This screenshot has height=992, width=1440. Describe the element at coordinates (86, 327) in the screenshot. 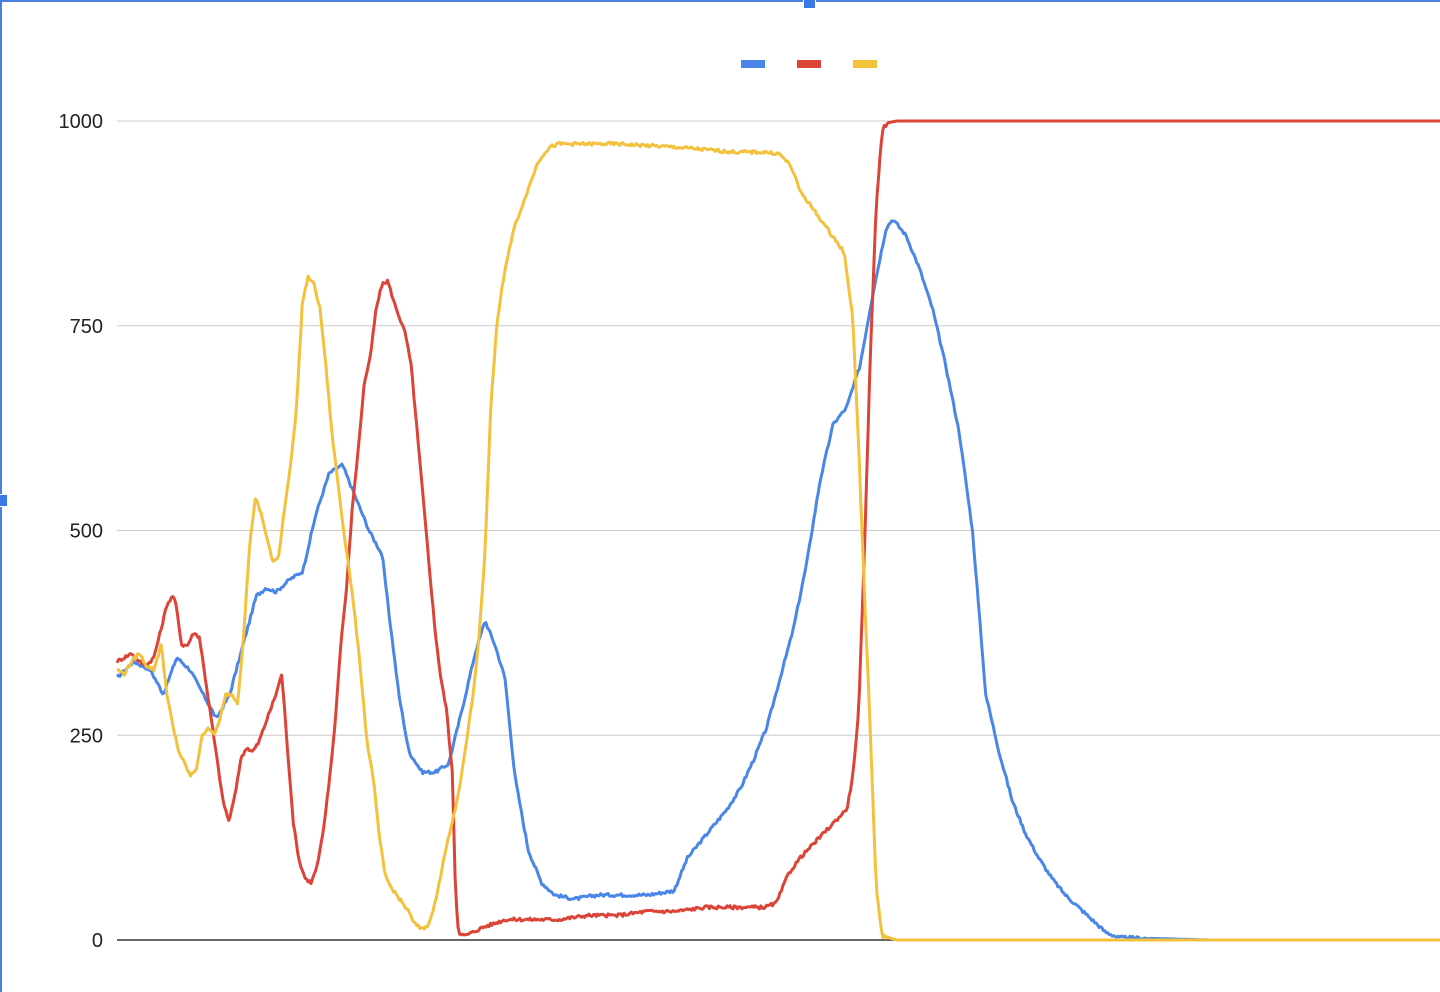

I see `y-tick-label: 750` at that location.